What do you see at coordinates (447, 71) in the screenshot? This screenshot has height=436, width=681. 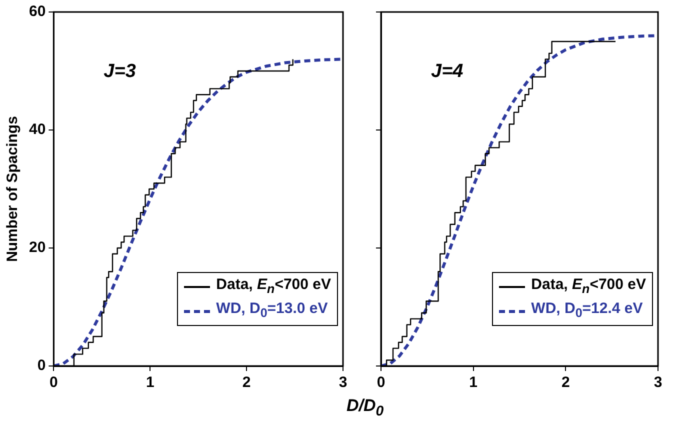 I see `annotation: J=4` at bounding box center [447, 71].